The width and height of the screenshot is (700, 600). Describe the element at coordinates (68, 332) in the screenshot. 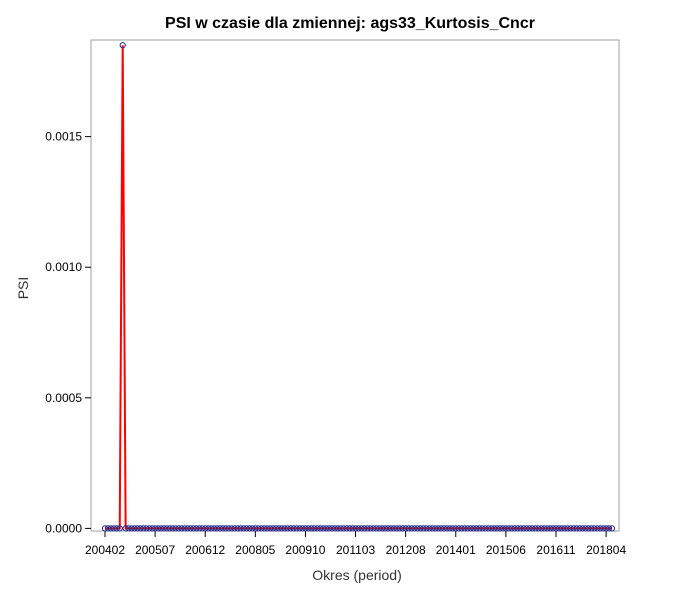

I see `y-axis: 0.0000 0.0005 0.0010 0.0015` at that location.